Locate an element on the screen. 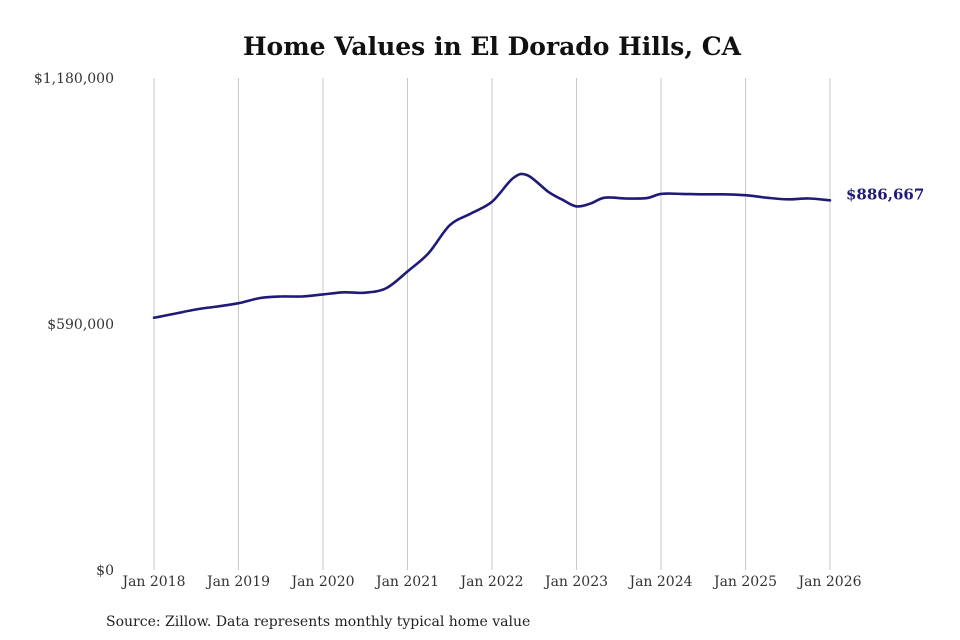  x-tick-label: Jan 2021 is located at coordinates (406, 582).